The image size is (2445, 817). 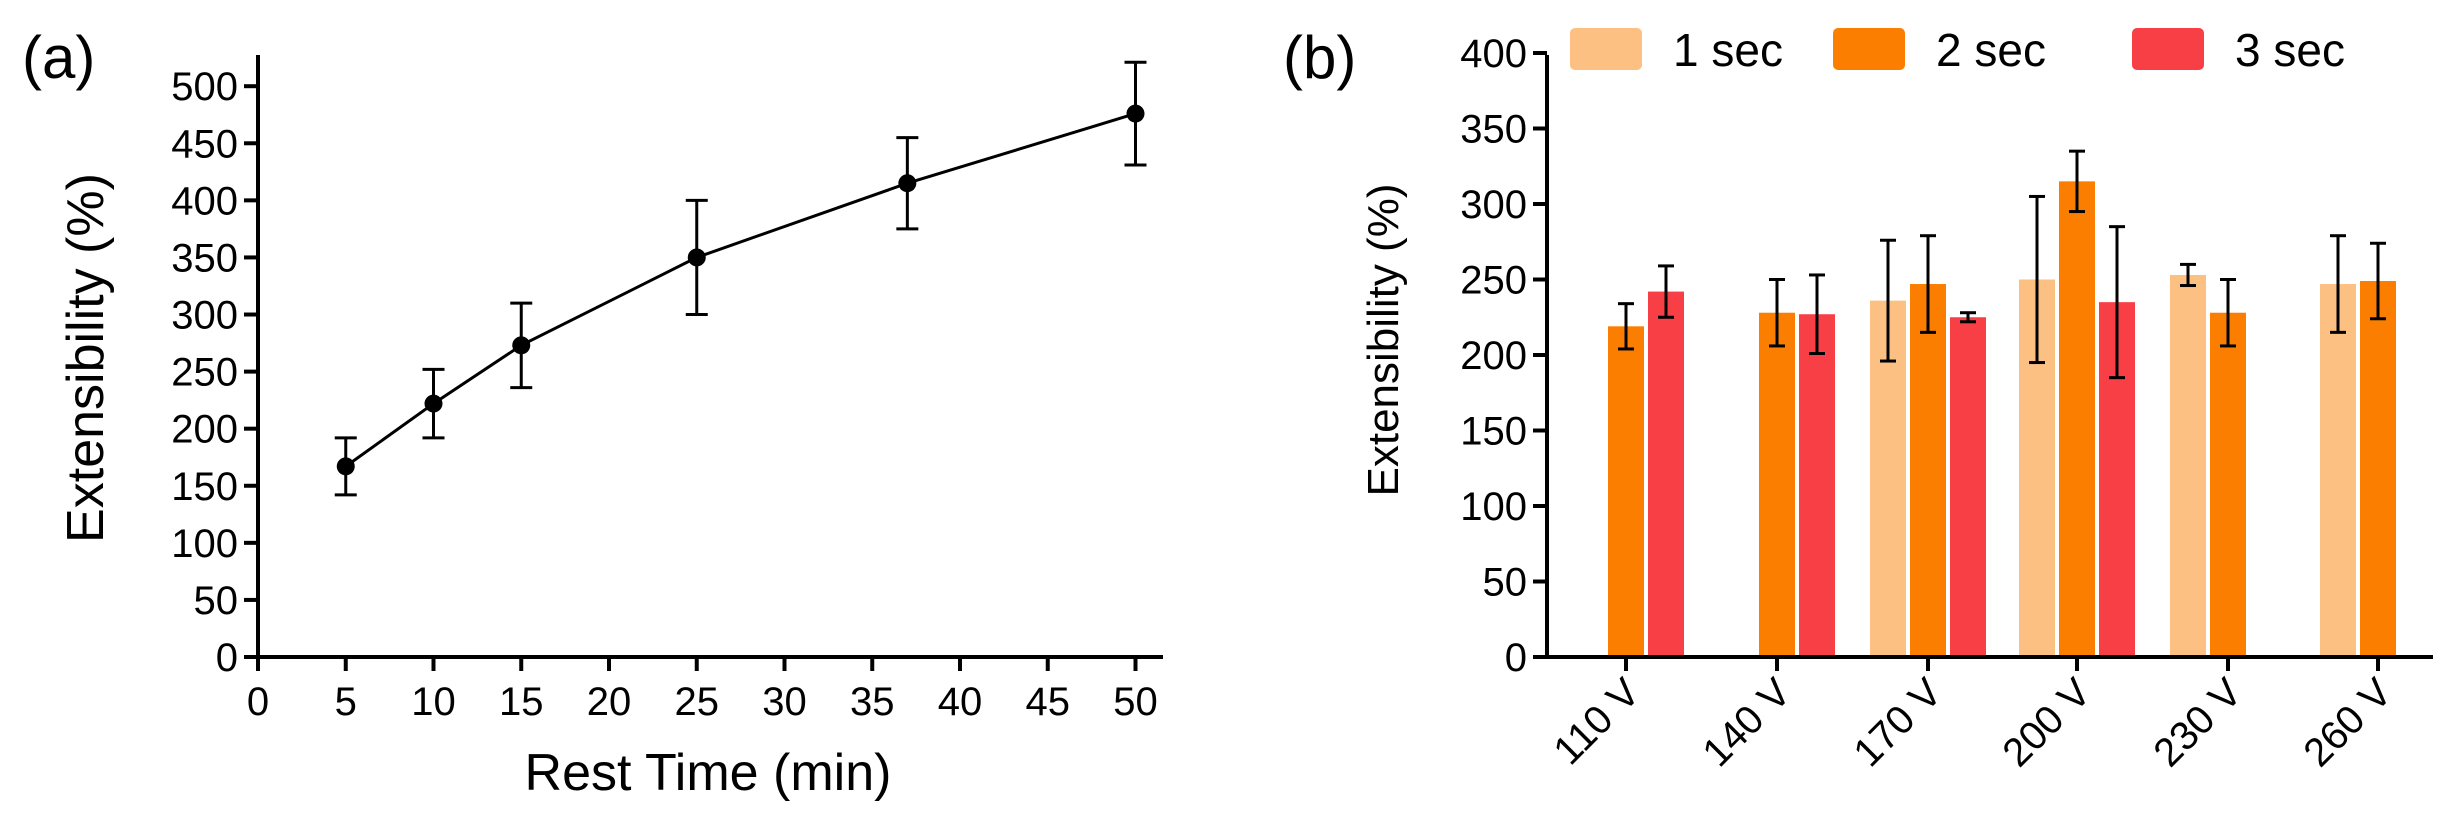 What do you see at coordinates (1493, 507) in the screenshot?
I see `panel-b-y-tick-label: 100` at bounding box center [1493, 507].